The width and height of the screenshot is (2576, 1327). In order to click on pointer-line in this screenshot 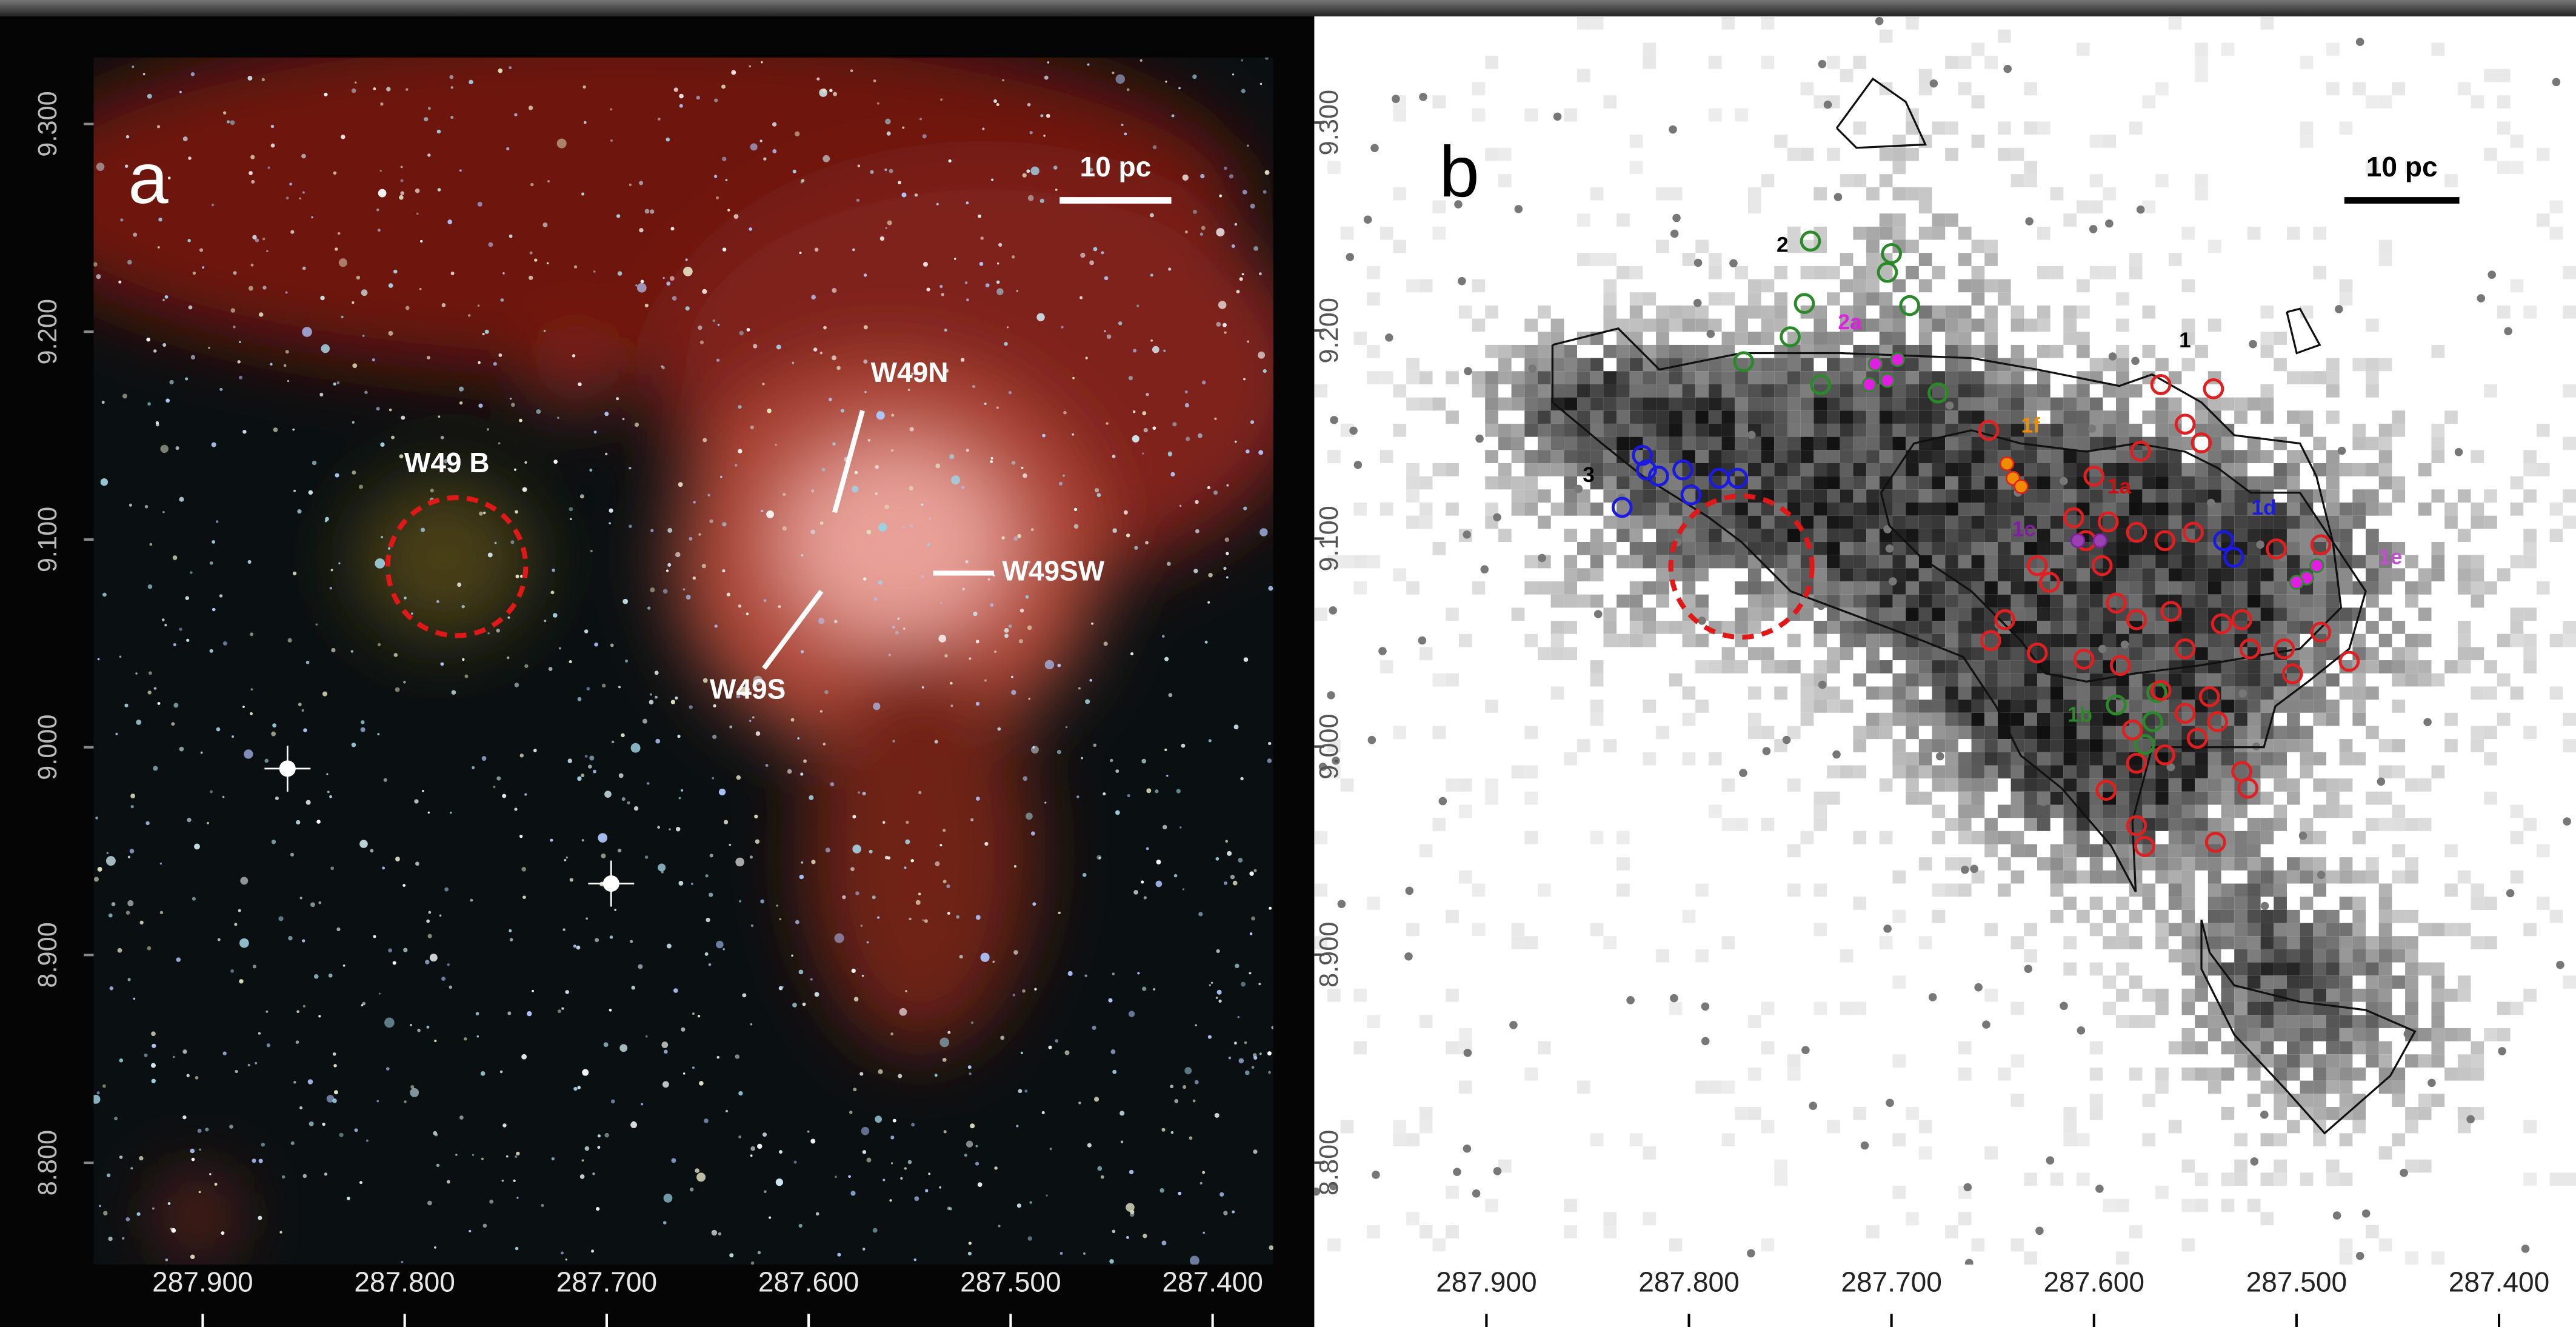, I will do `click(793, 629)`.